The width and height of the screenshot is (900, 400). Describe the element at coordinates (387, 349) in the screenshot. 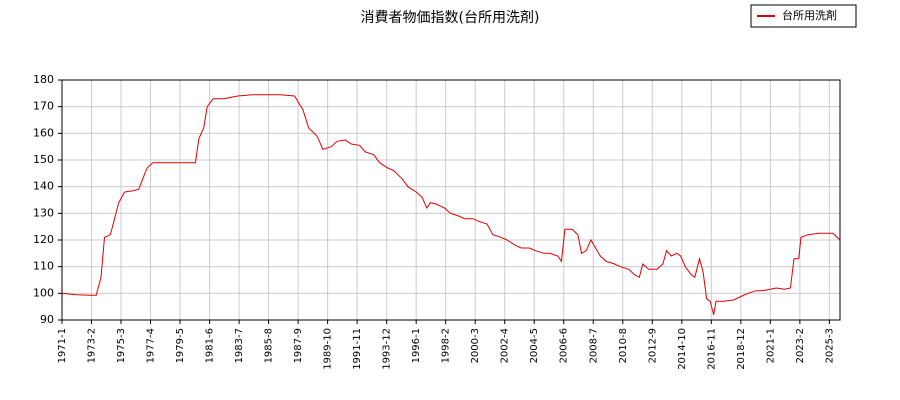

I see `x-tick-label: 1993-12` at that location.